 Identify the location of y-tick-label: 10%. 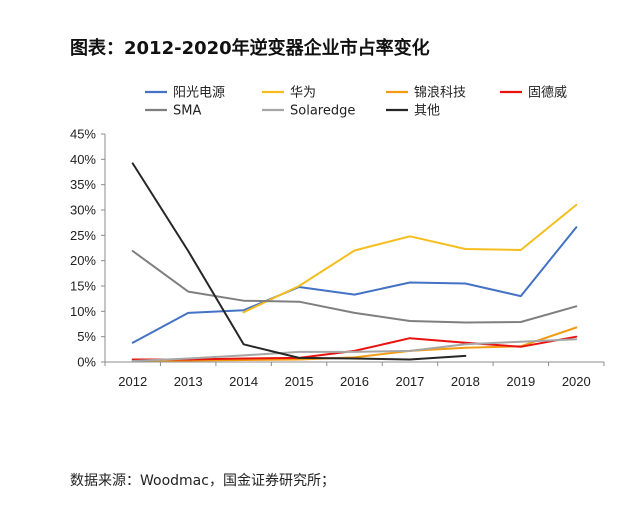
(83, 311).